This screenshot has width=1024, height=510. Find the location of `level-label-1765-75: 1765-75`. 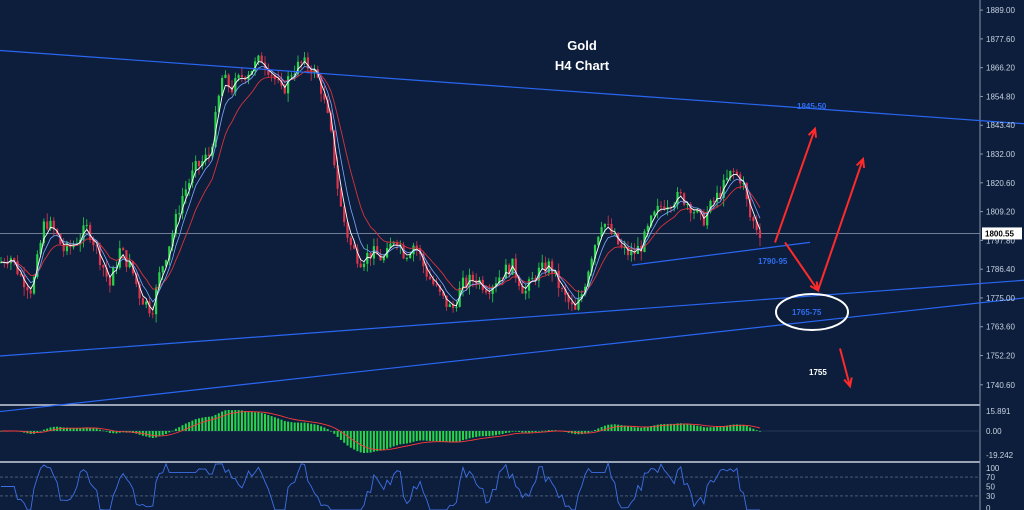

level-label-1765-75: 1765-75 is located at coordinates (807, 312).